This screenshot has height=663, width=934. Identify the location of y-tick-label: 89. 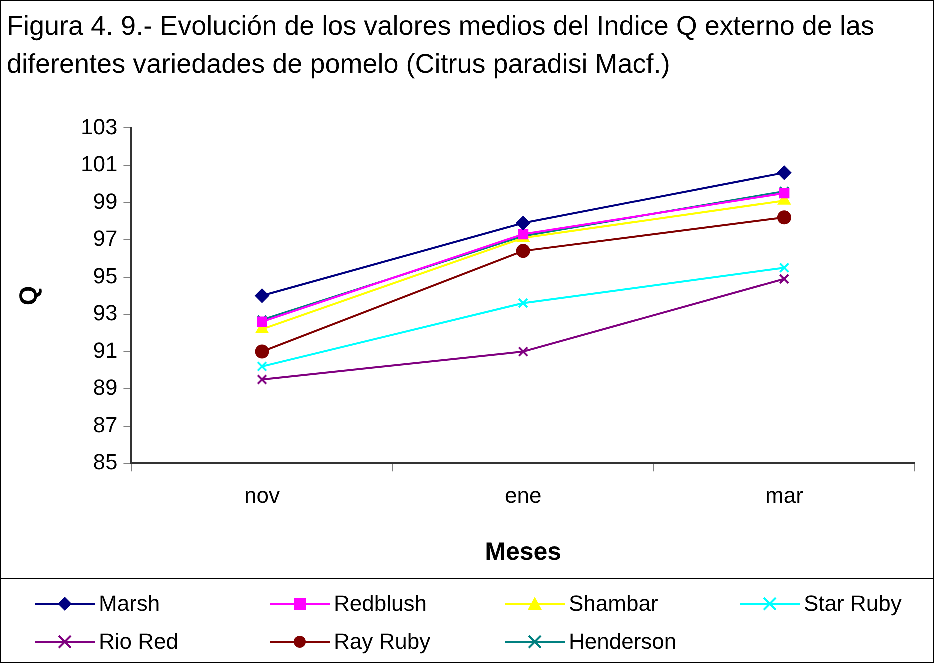
(105, 387).